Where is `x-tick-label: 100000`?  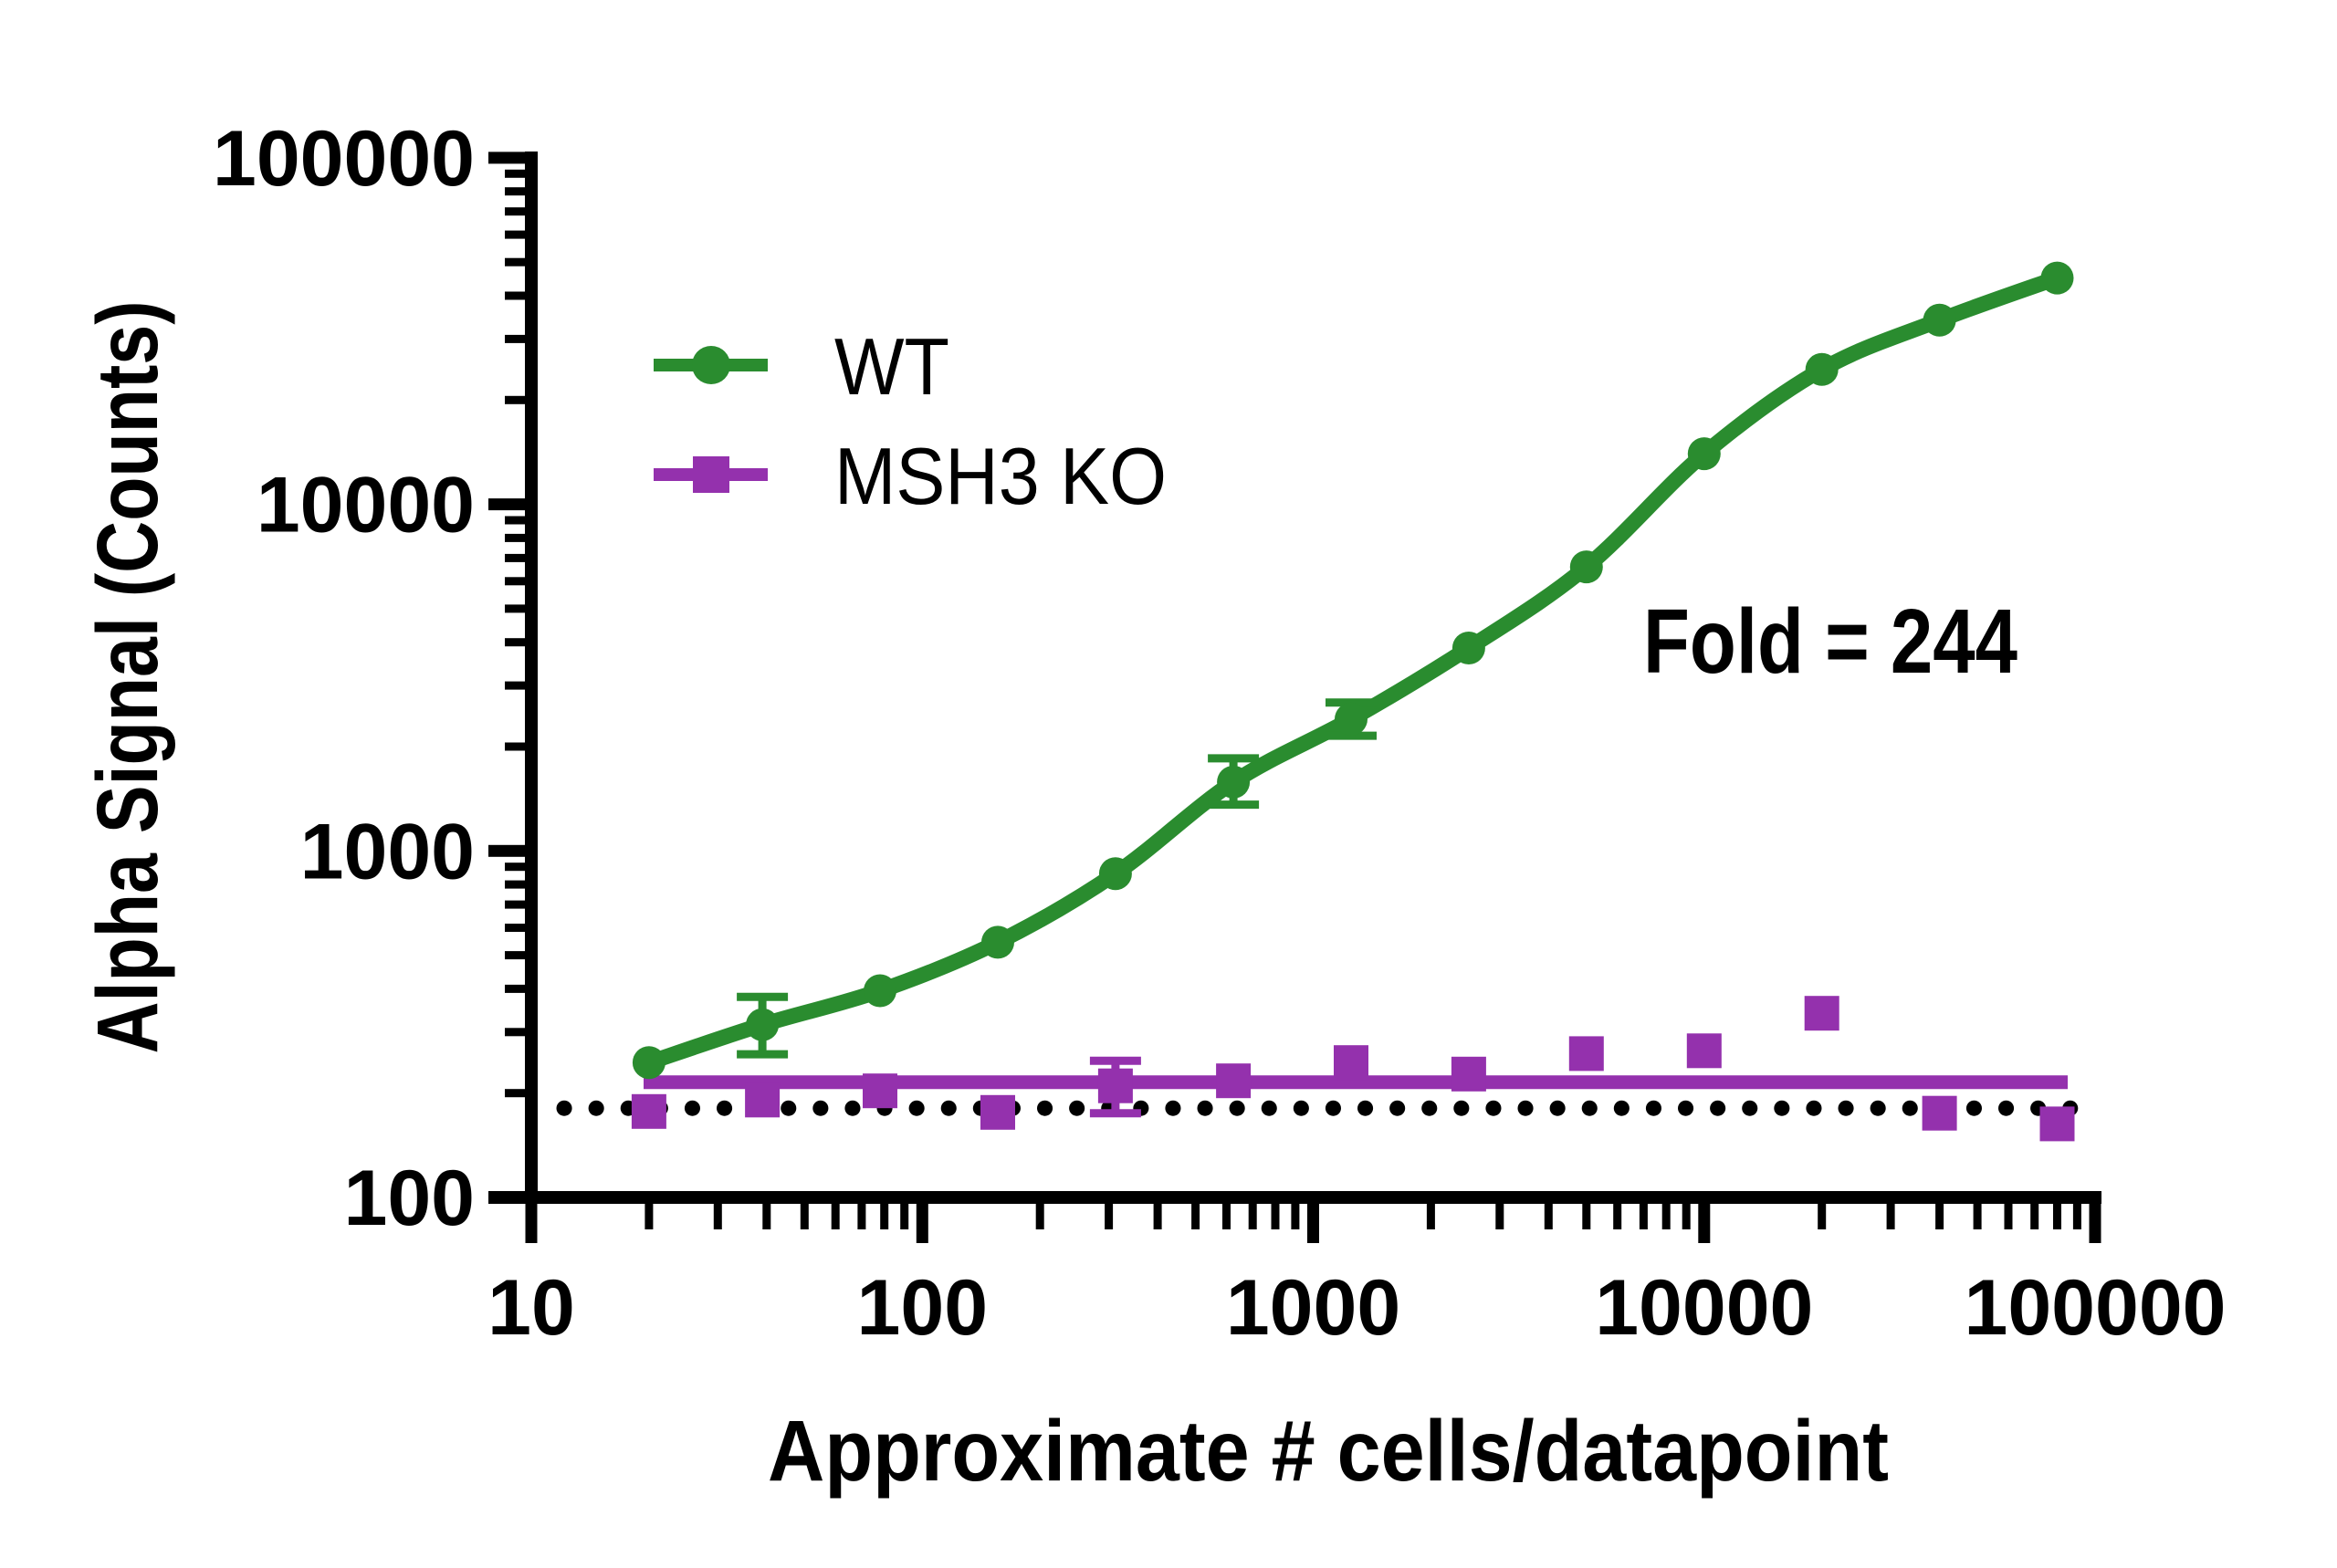
x-tick-label: 100000 is located at coordinates (2096, 1308).